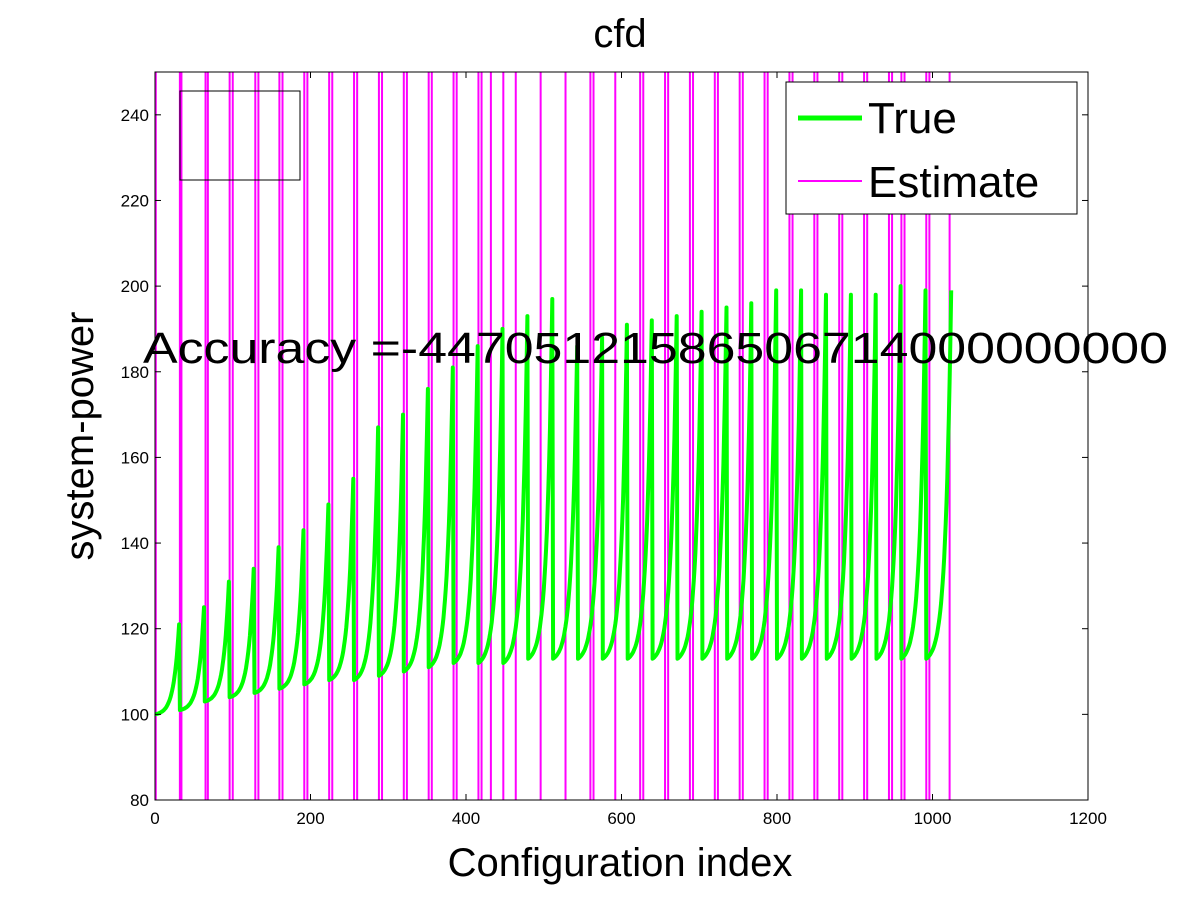 Image resolution: width=1200 pixels, height=900 pixels. Describe the element at coordinates (139, 800) in the screenshot. I see `y-tick-label: 80` at that location.